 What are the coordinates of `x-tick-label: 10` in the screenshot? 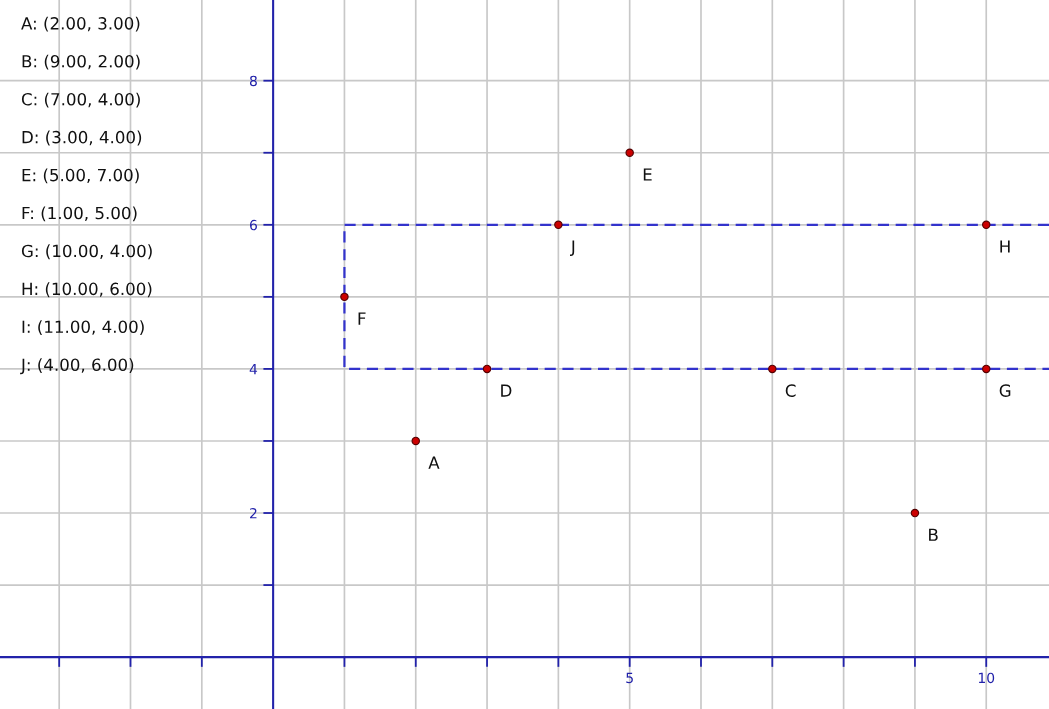 It's located at (986, 678).